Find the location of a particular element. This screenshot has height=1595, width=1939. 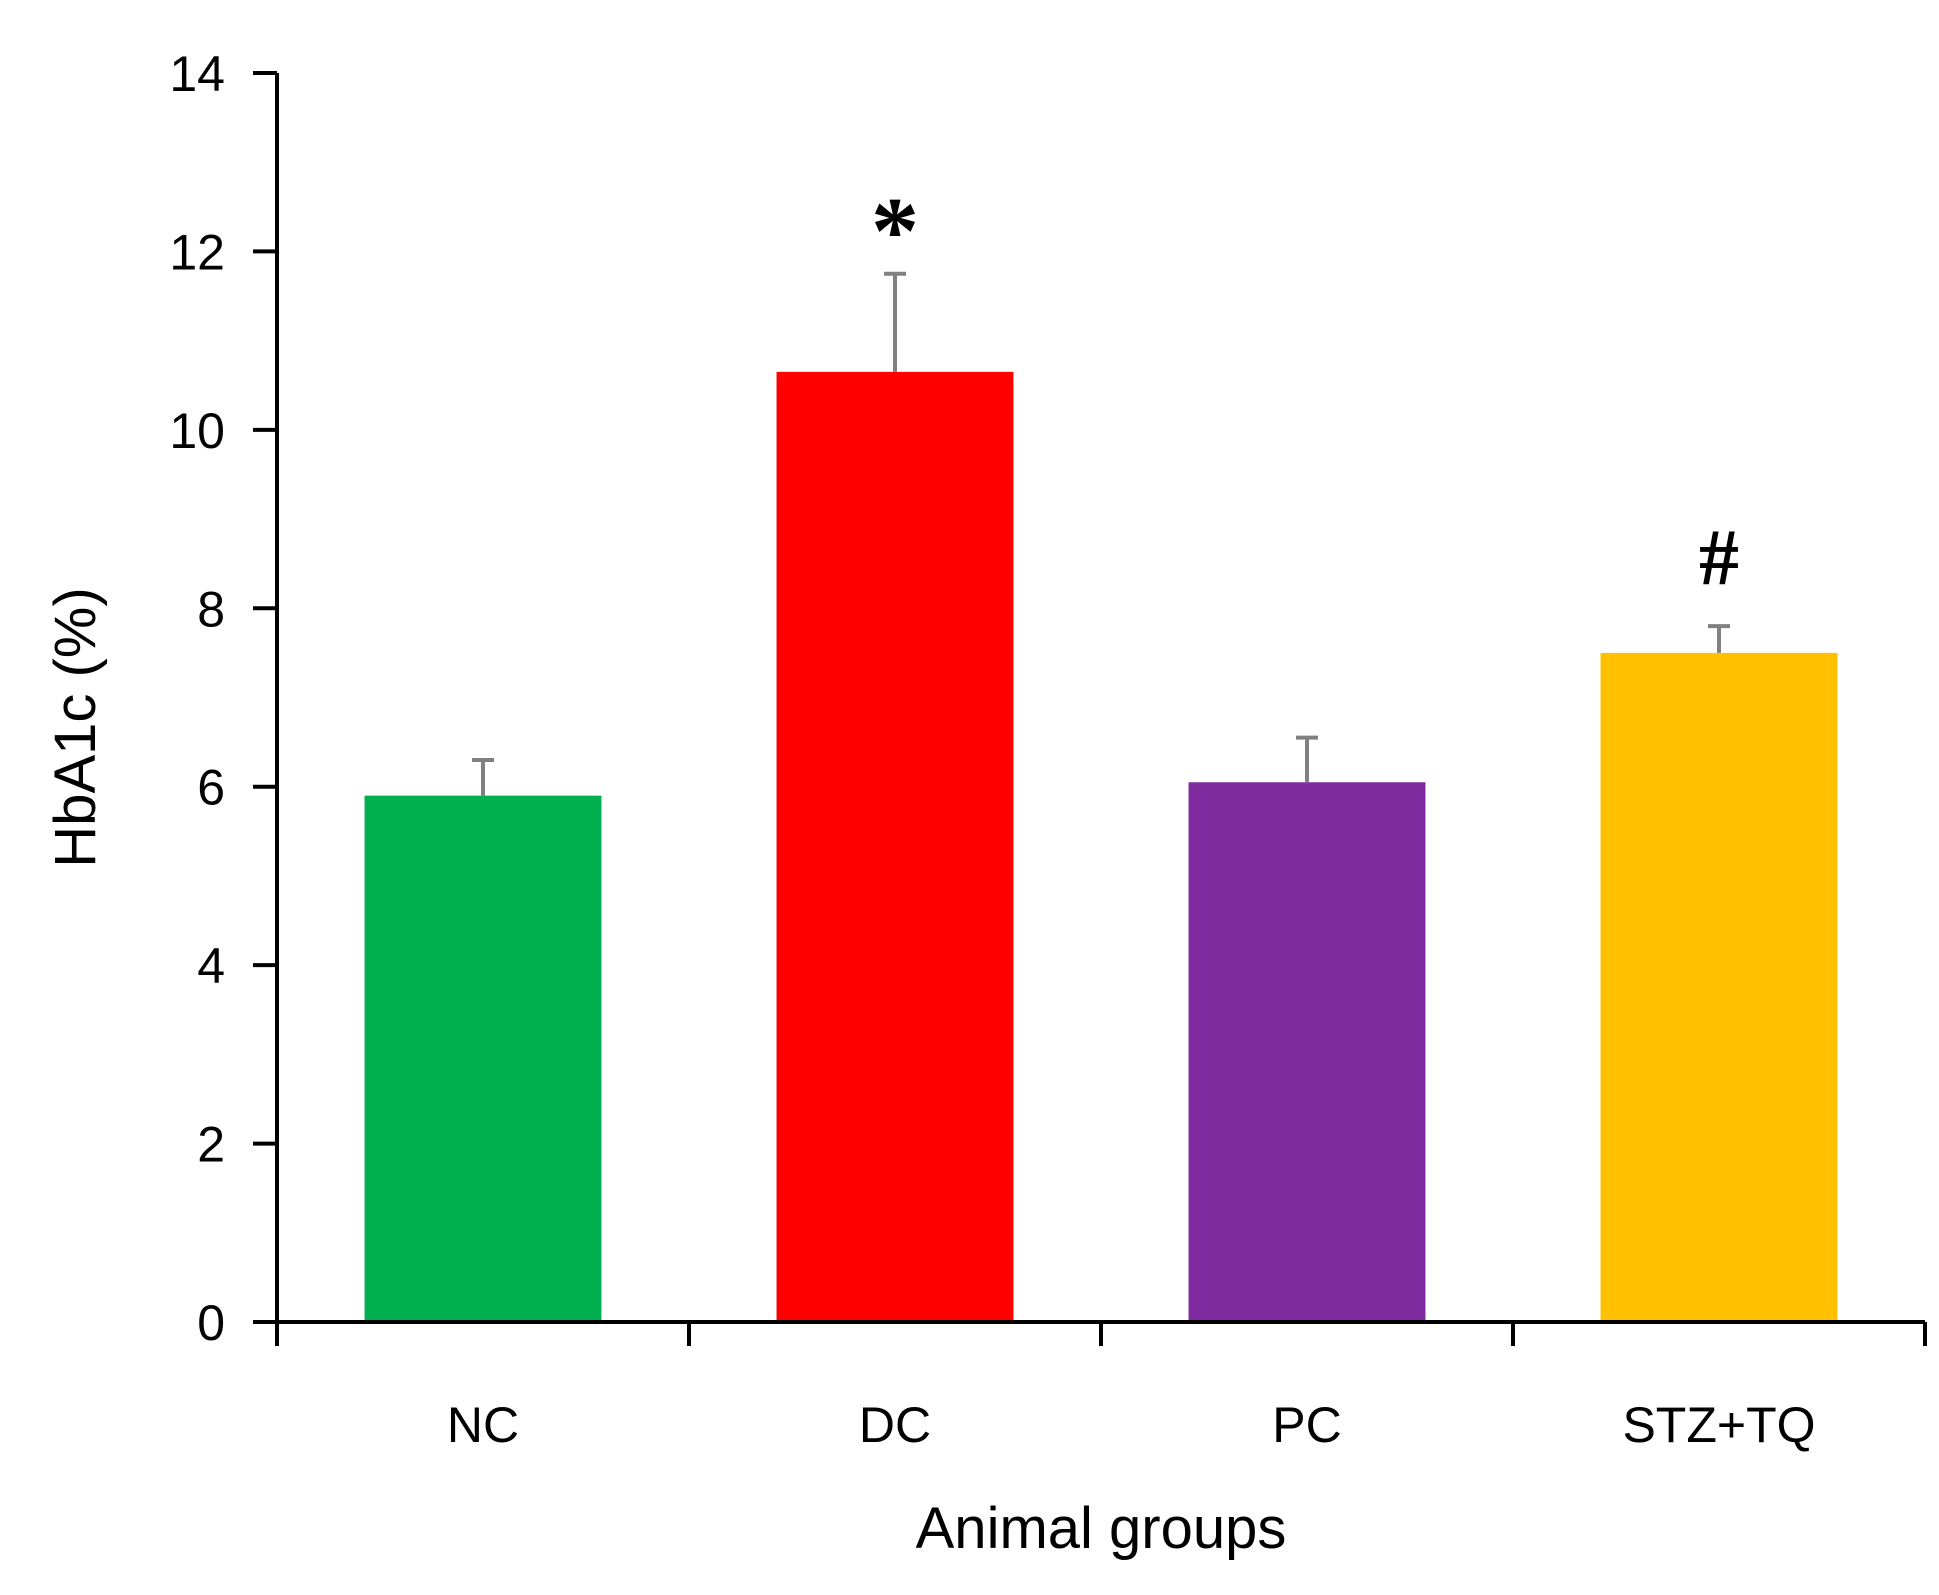

y-tick-label: 2 is located at coordinates (211, 1145).